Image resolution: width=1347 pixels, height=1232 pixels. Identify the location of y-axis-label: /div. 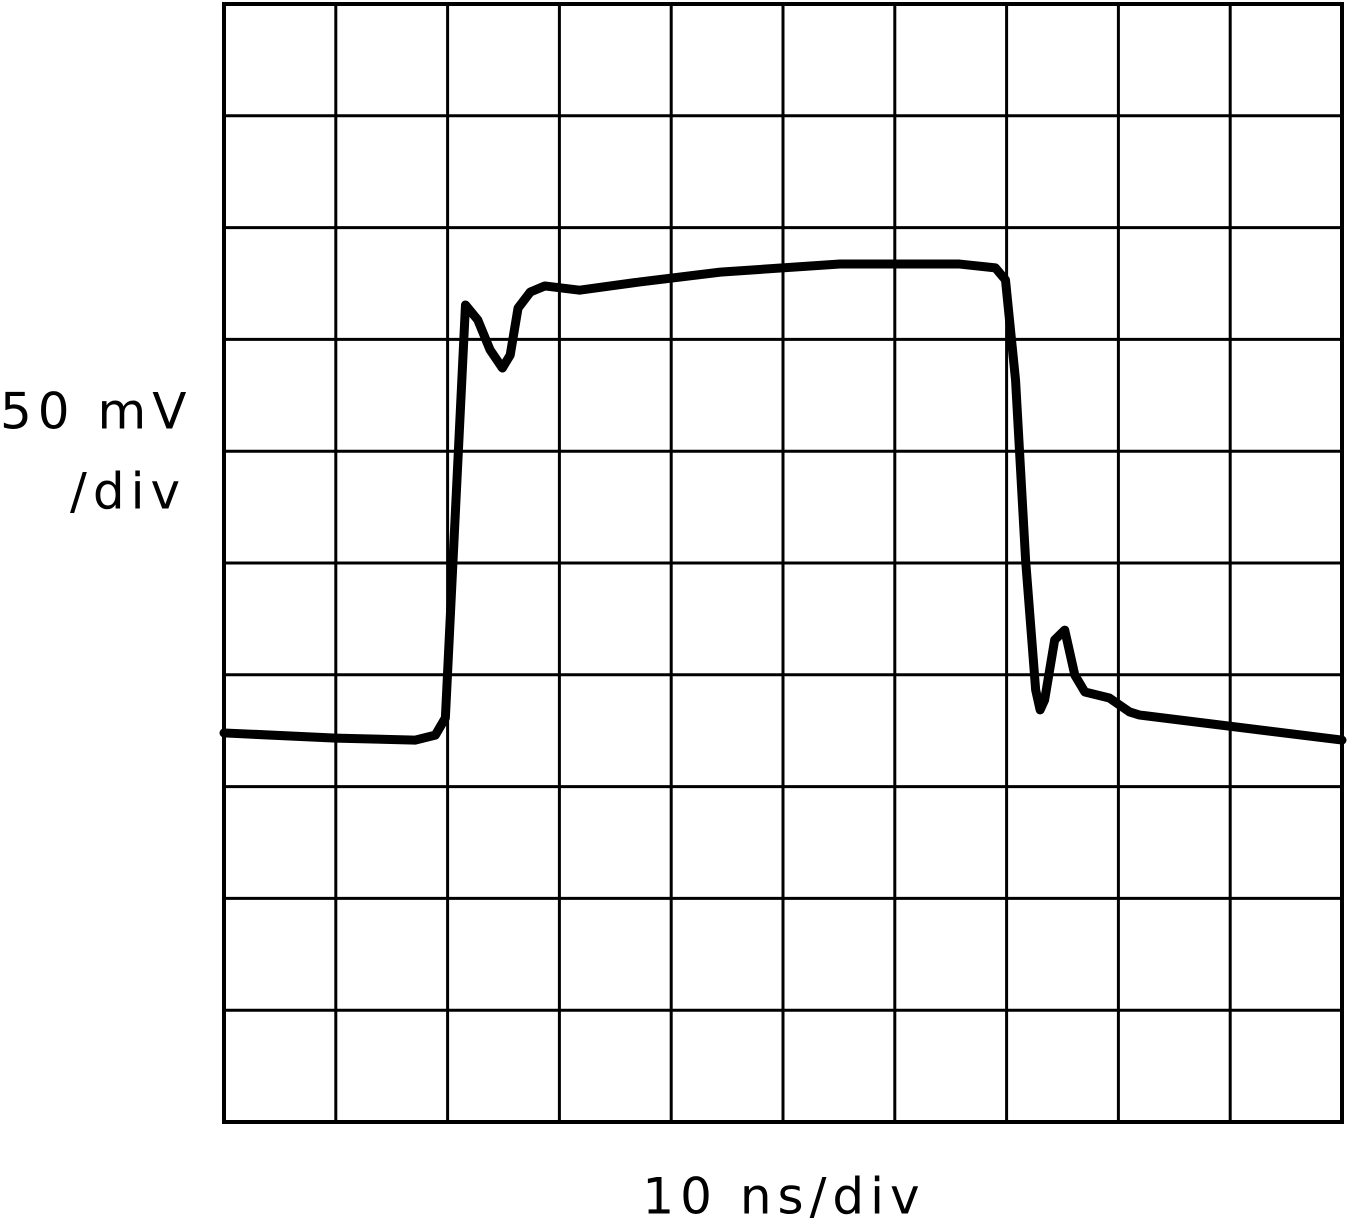
(128, 492).